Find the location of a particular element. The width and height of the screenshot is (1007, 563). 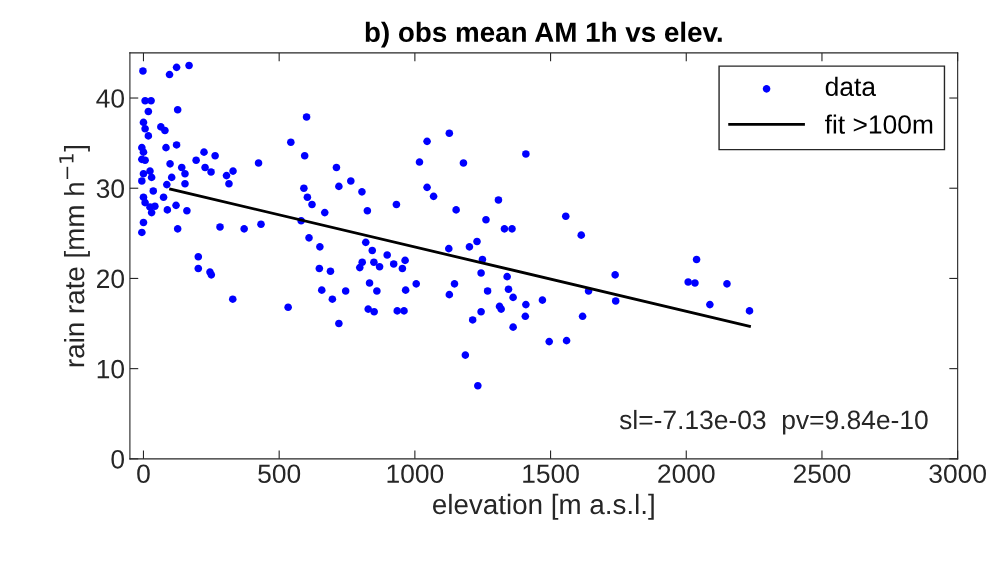

y-tick-label: 40 is located at coordinates (110, 98).